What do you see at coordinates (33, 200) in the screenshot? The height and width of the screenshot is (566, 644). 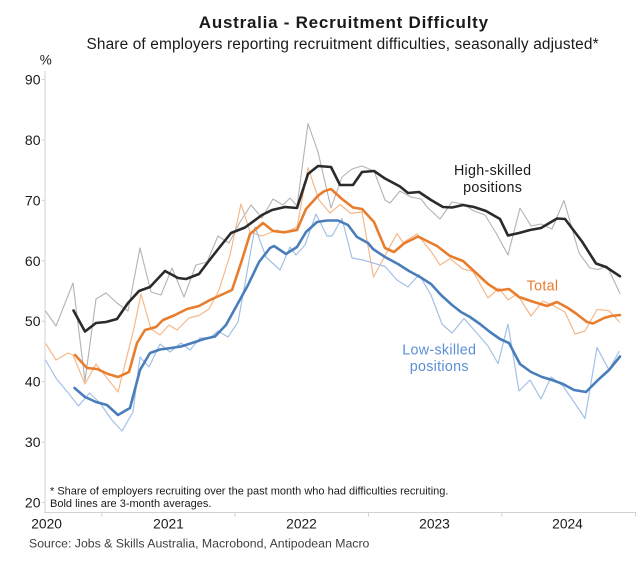 I see `svg-text: 70` at bounding box center [33, 200].